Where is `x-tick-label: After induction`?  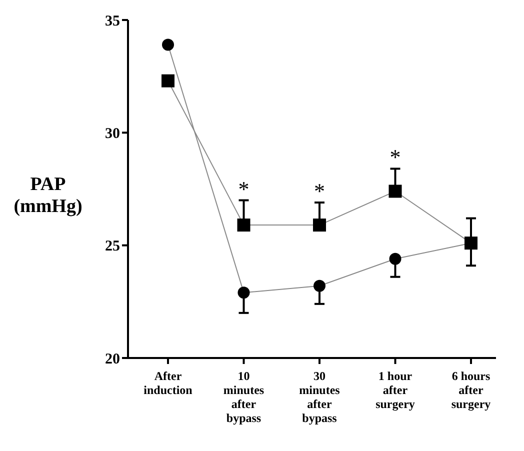
x-tick-label: After induction is located at coordinates (168, 383).